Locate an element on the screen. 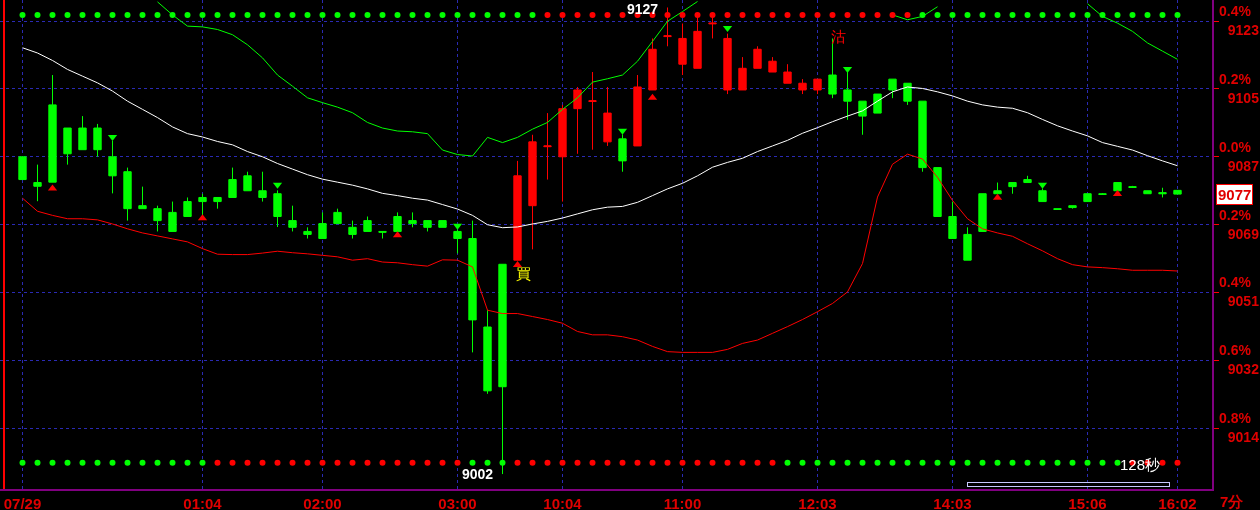 The image size is (1260, 510). x-tick-label: 15:06 is located at coordinates (1087, 502).